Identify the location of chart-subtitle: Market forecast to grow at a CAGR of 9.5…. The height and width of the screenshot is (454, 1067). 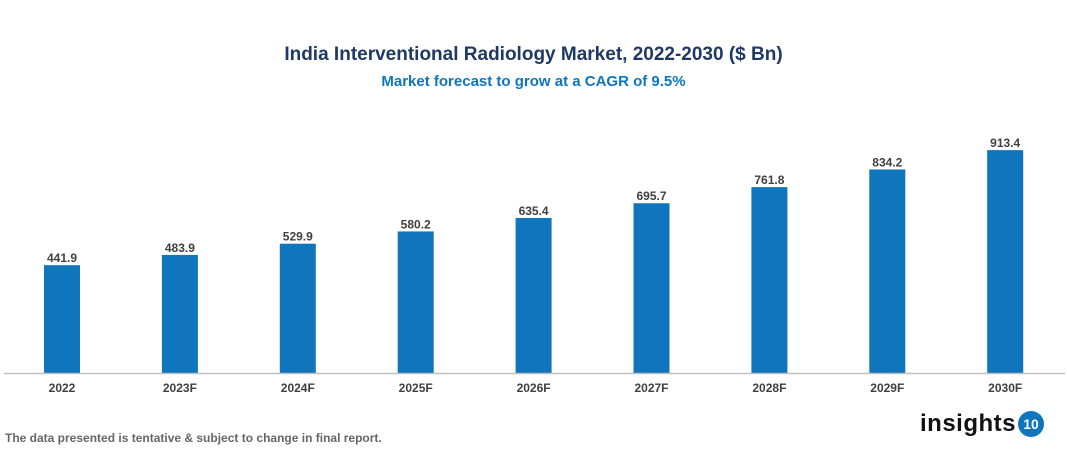
(533, 81).